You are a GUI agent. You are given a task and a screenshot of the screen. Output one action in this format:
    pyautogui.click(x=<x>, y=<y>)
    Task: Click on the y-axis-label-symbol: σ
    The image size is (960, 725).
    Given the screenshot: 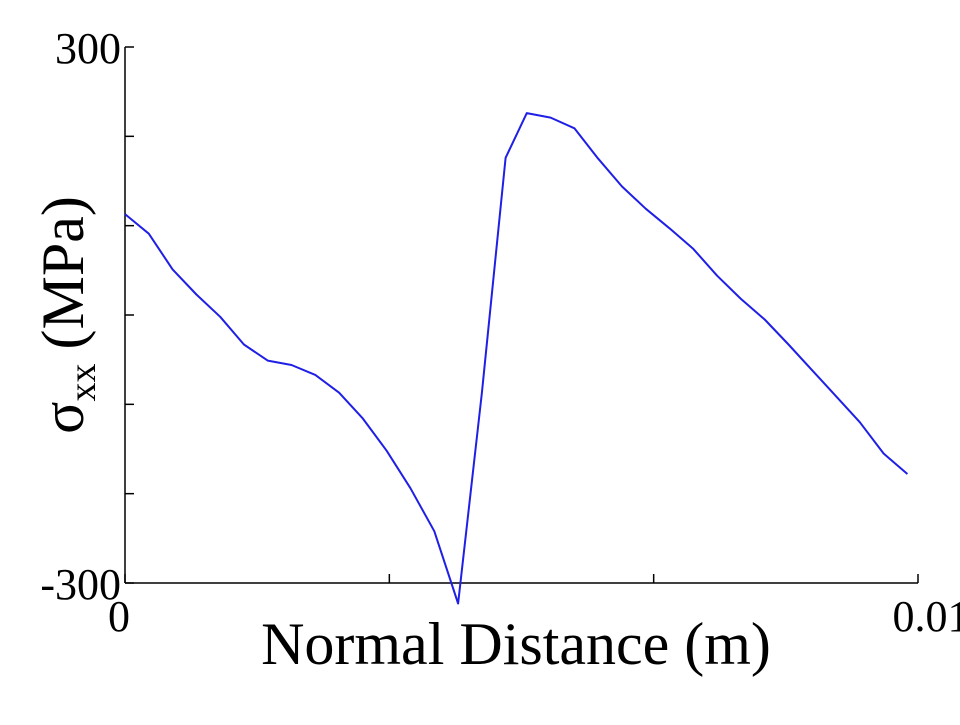 What is the action you would take?
    pyautogui.click(x=63, y=417)
    